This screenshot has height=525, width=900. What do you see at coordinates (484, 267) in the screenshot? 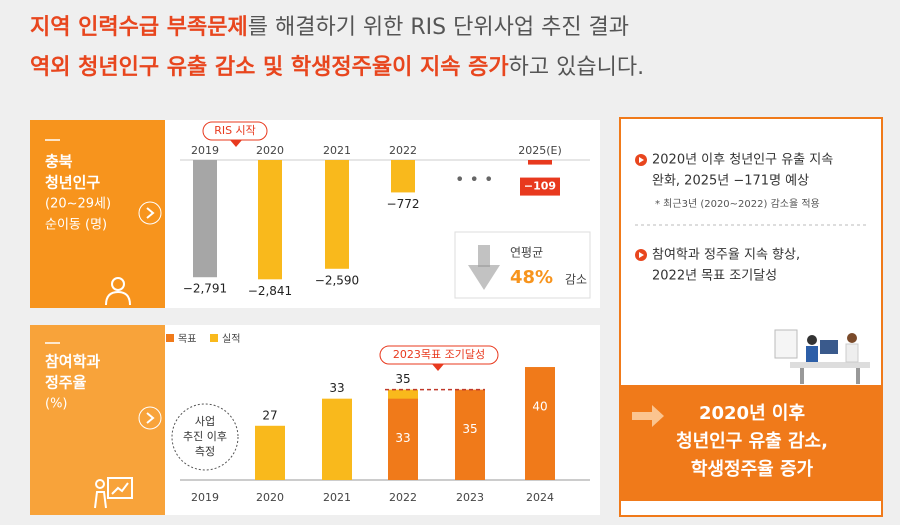
I see `down-arrow-icon` at bounding box center [484, 267].